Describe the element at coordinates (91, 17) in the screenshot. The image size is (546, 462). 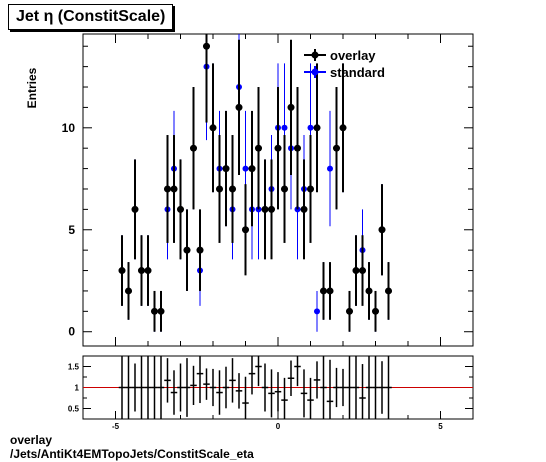
I see `chart-title: Jet η (ConstitScale)` at that location.